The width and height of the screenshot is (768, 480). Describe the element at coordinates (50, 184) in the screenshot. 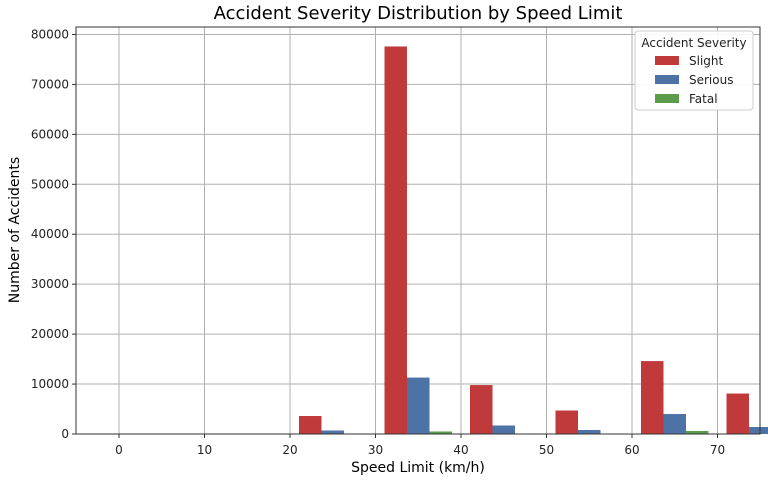

I see `y-tick-label: 50000` at that location.